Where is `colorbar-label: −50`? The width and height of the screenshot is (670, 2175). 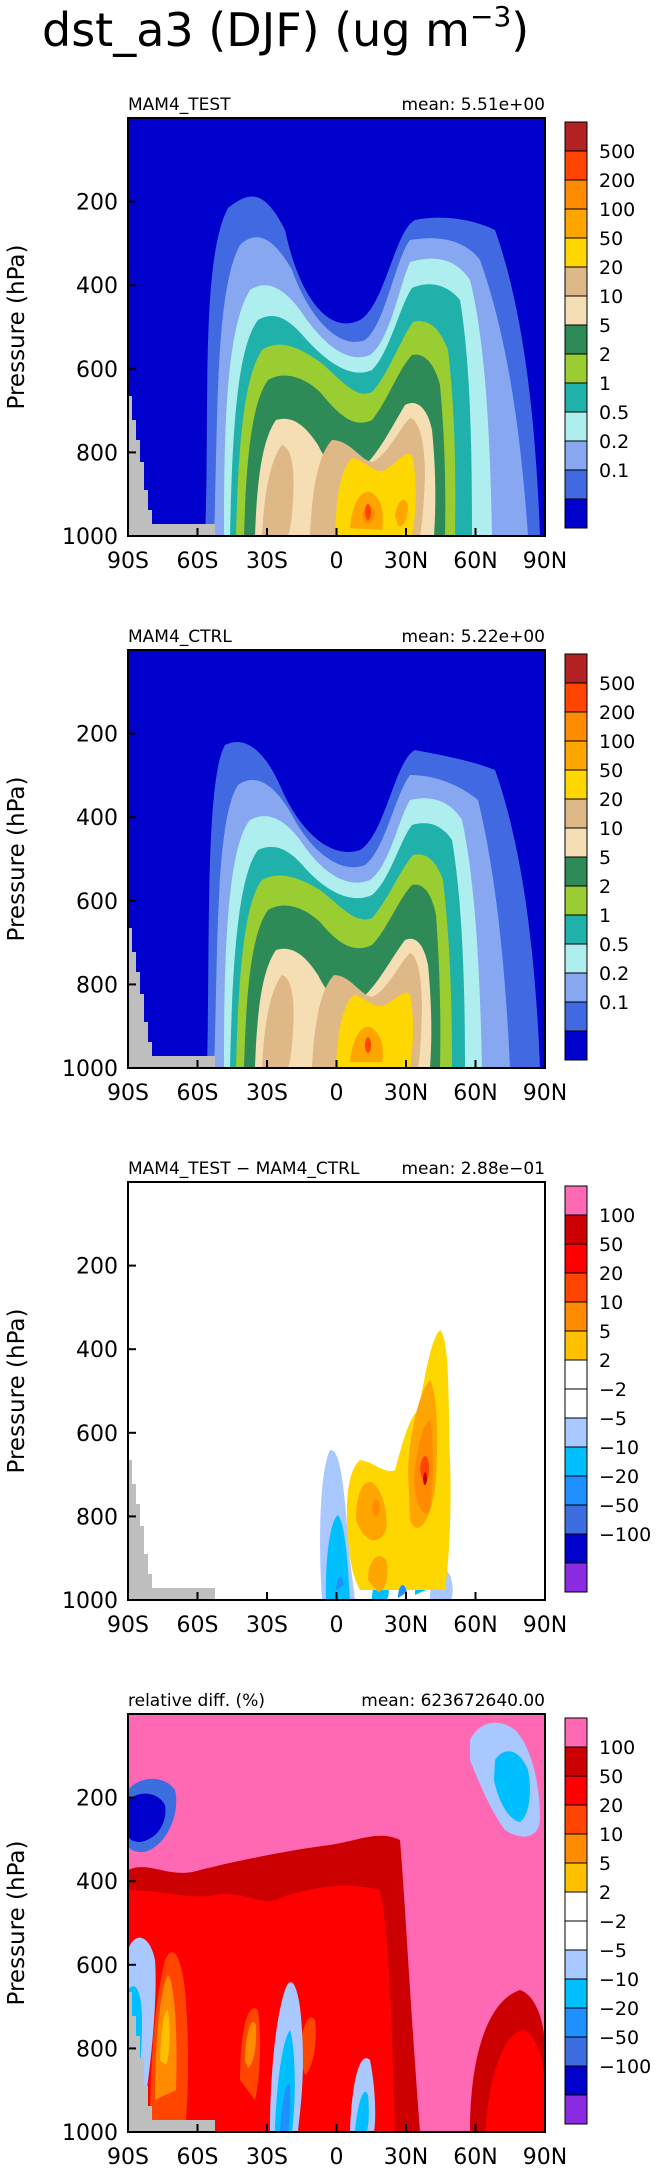
colorbar-label: −50 is located at coordinates (619, 2038).